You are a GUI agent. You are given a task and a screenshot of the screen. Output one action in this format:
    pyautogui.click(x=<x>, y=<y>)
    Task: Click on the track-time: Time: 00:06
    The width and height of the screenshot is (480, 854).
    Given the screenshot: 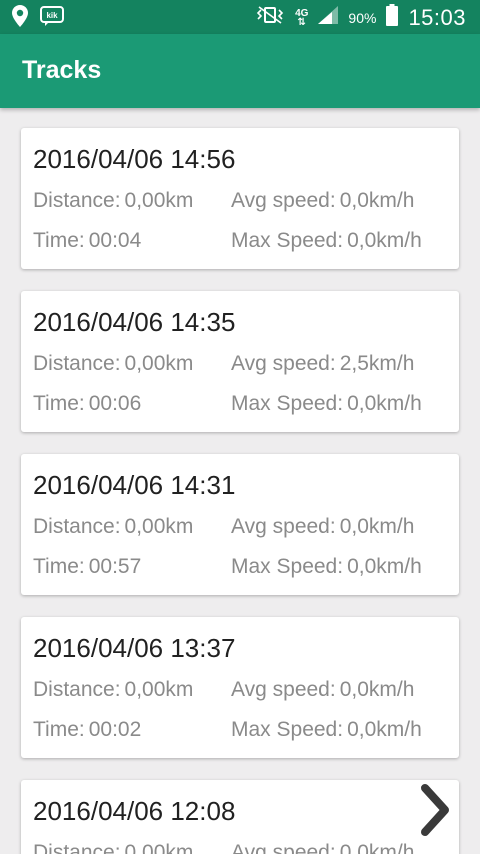 What is the action you would take?
    pyautogui.click(x=87, y=404)
    